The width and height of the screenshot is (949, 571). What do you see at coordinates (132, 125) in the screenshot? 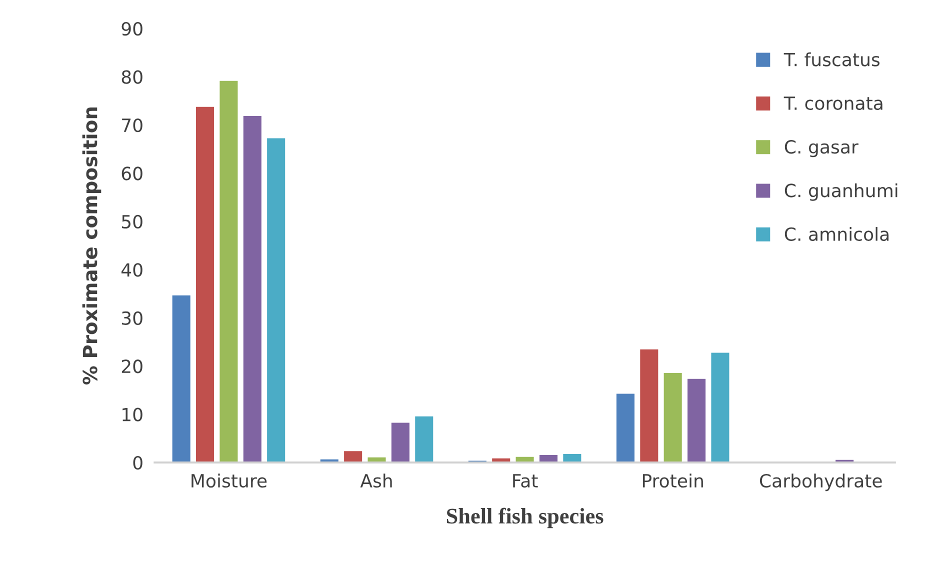
I see `y-tick-label: 70` at bounding box center [132, 125].